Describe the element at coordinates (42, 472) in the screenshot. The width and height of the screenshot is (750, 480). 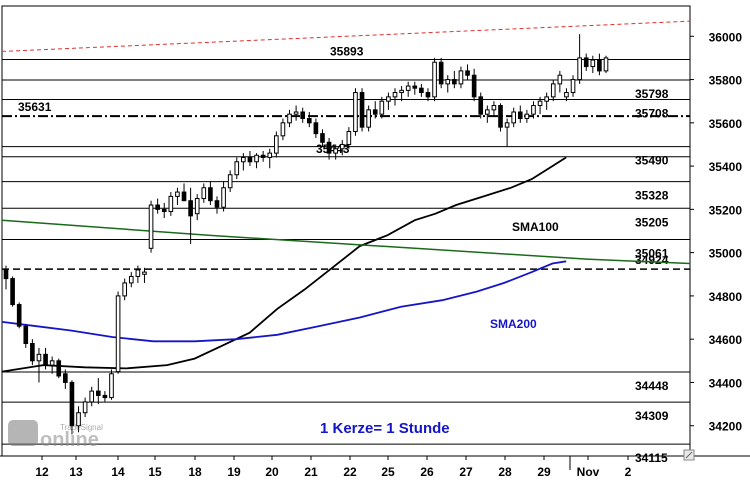
I see `x-tick-label: 12` at that location.